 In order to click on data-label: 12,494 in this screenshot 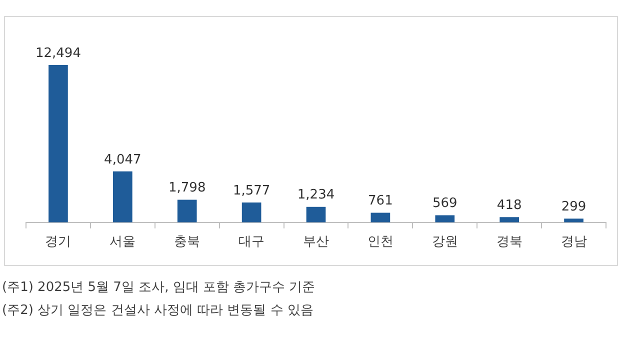, I will do `click(58, 53)`.